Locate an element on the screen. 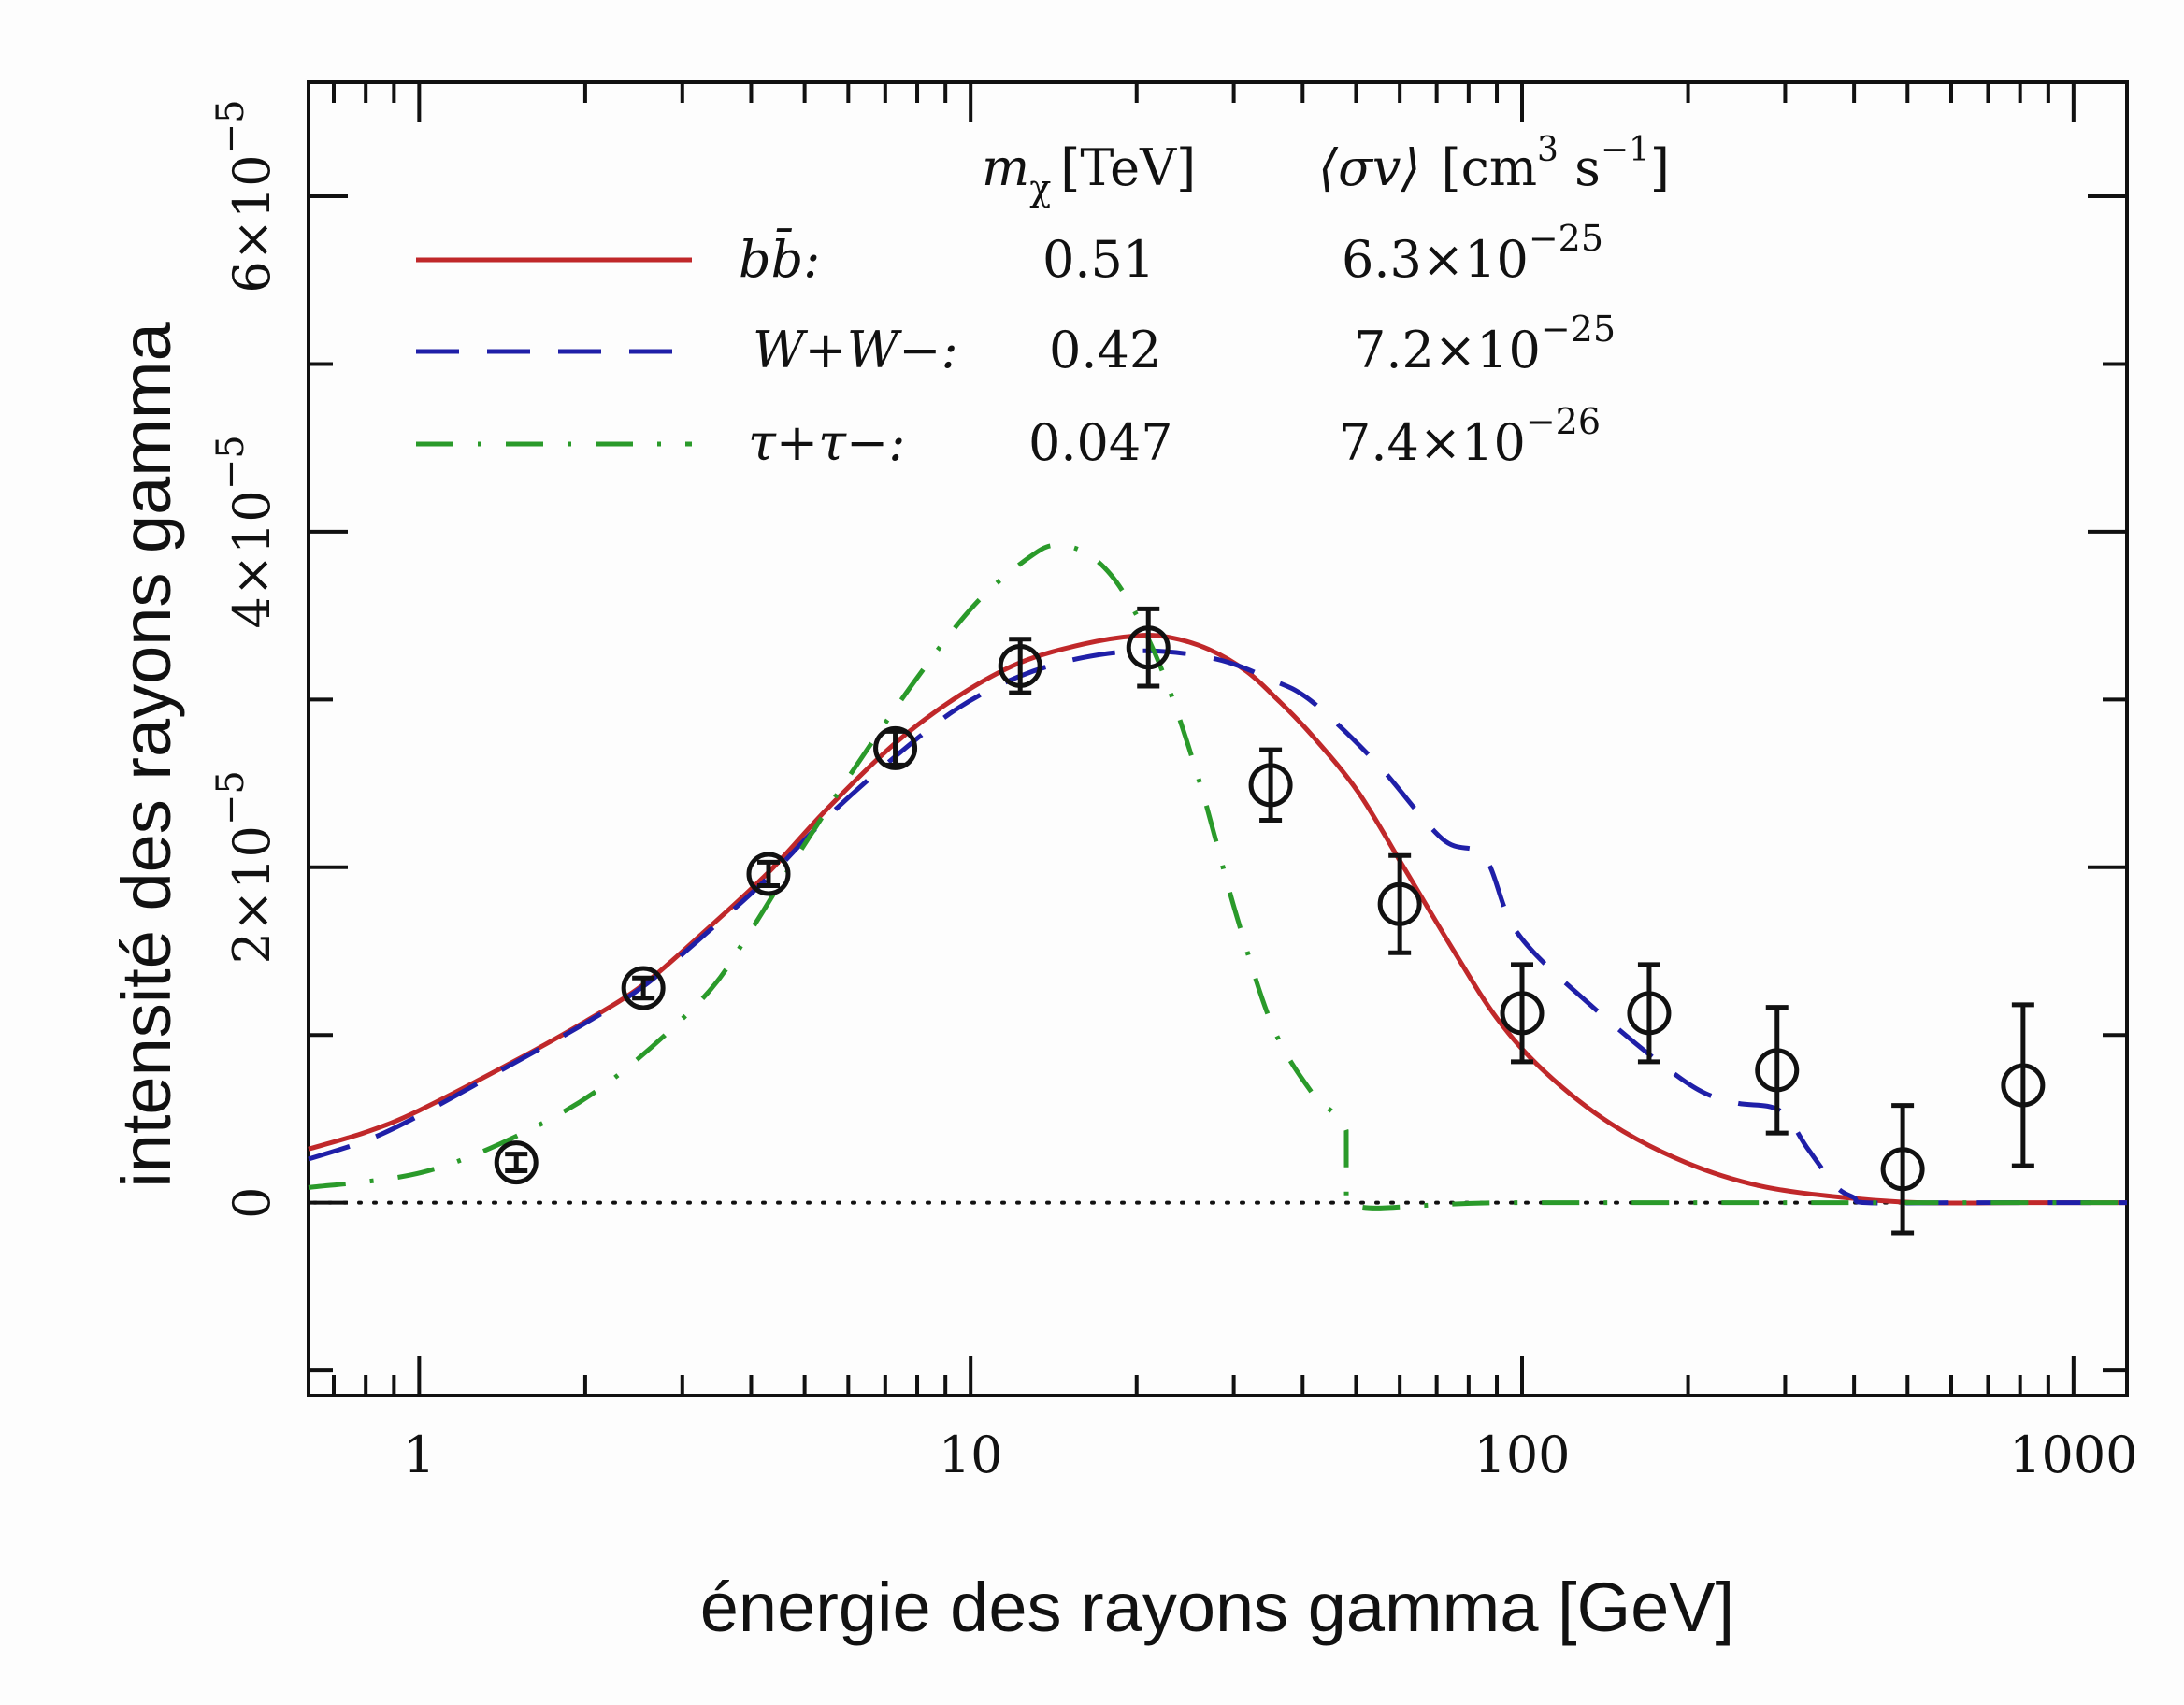 The width and height of the screenshot is (2184, 1705). legend-entry-ww: W+W−: 0.42 7.2×10⁻²⁵ is located at coordinates (1016, 344).